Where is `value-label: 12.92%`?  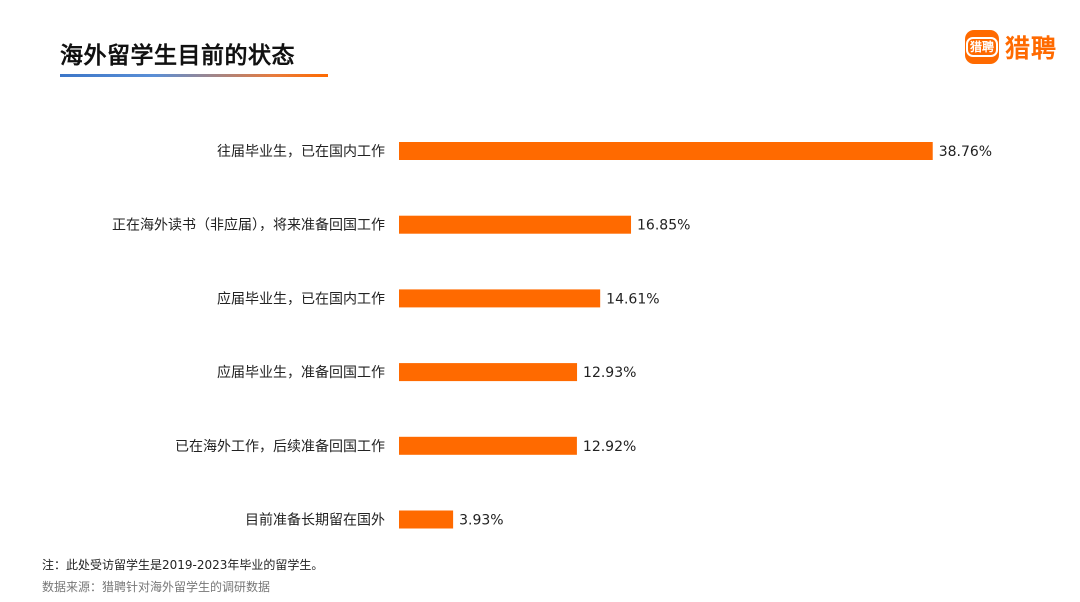 value-label: 12.92% is located at coordinates (609, 447).